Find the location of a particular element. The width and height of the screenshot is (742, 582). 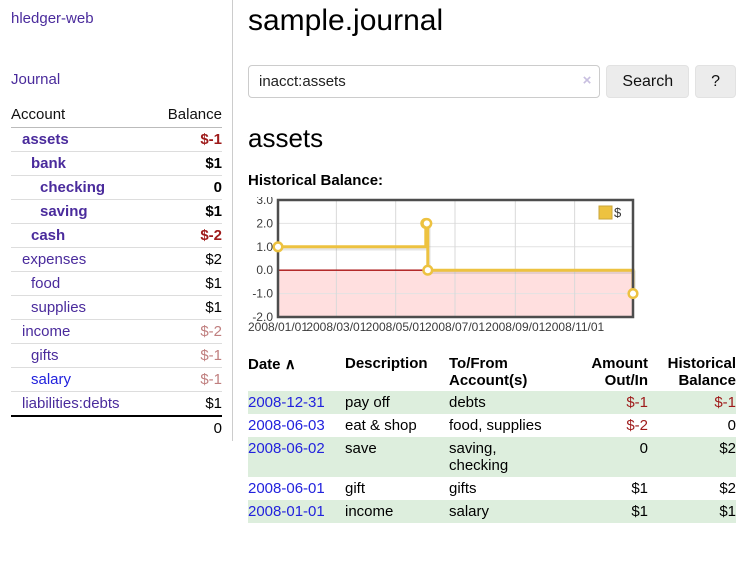

plot-border is located at coordinates (455, 258).